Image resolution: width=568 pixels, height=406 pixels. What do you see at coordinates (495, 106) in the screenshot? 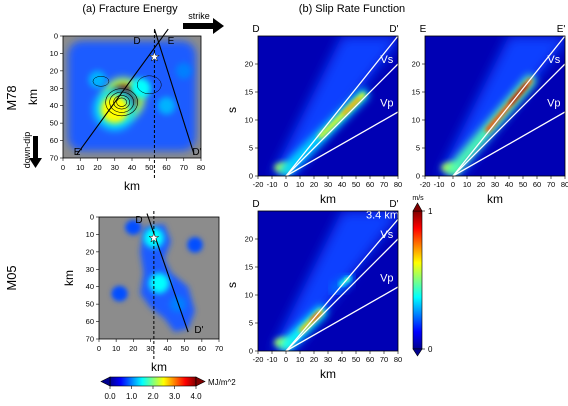
I see `srf-m78-E-field: 3.2 km/s Vs Vp` at bounding box center [495, 106].